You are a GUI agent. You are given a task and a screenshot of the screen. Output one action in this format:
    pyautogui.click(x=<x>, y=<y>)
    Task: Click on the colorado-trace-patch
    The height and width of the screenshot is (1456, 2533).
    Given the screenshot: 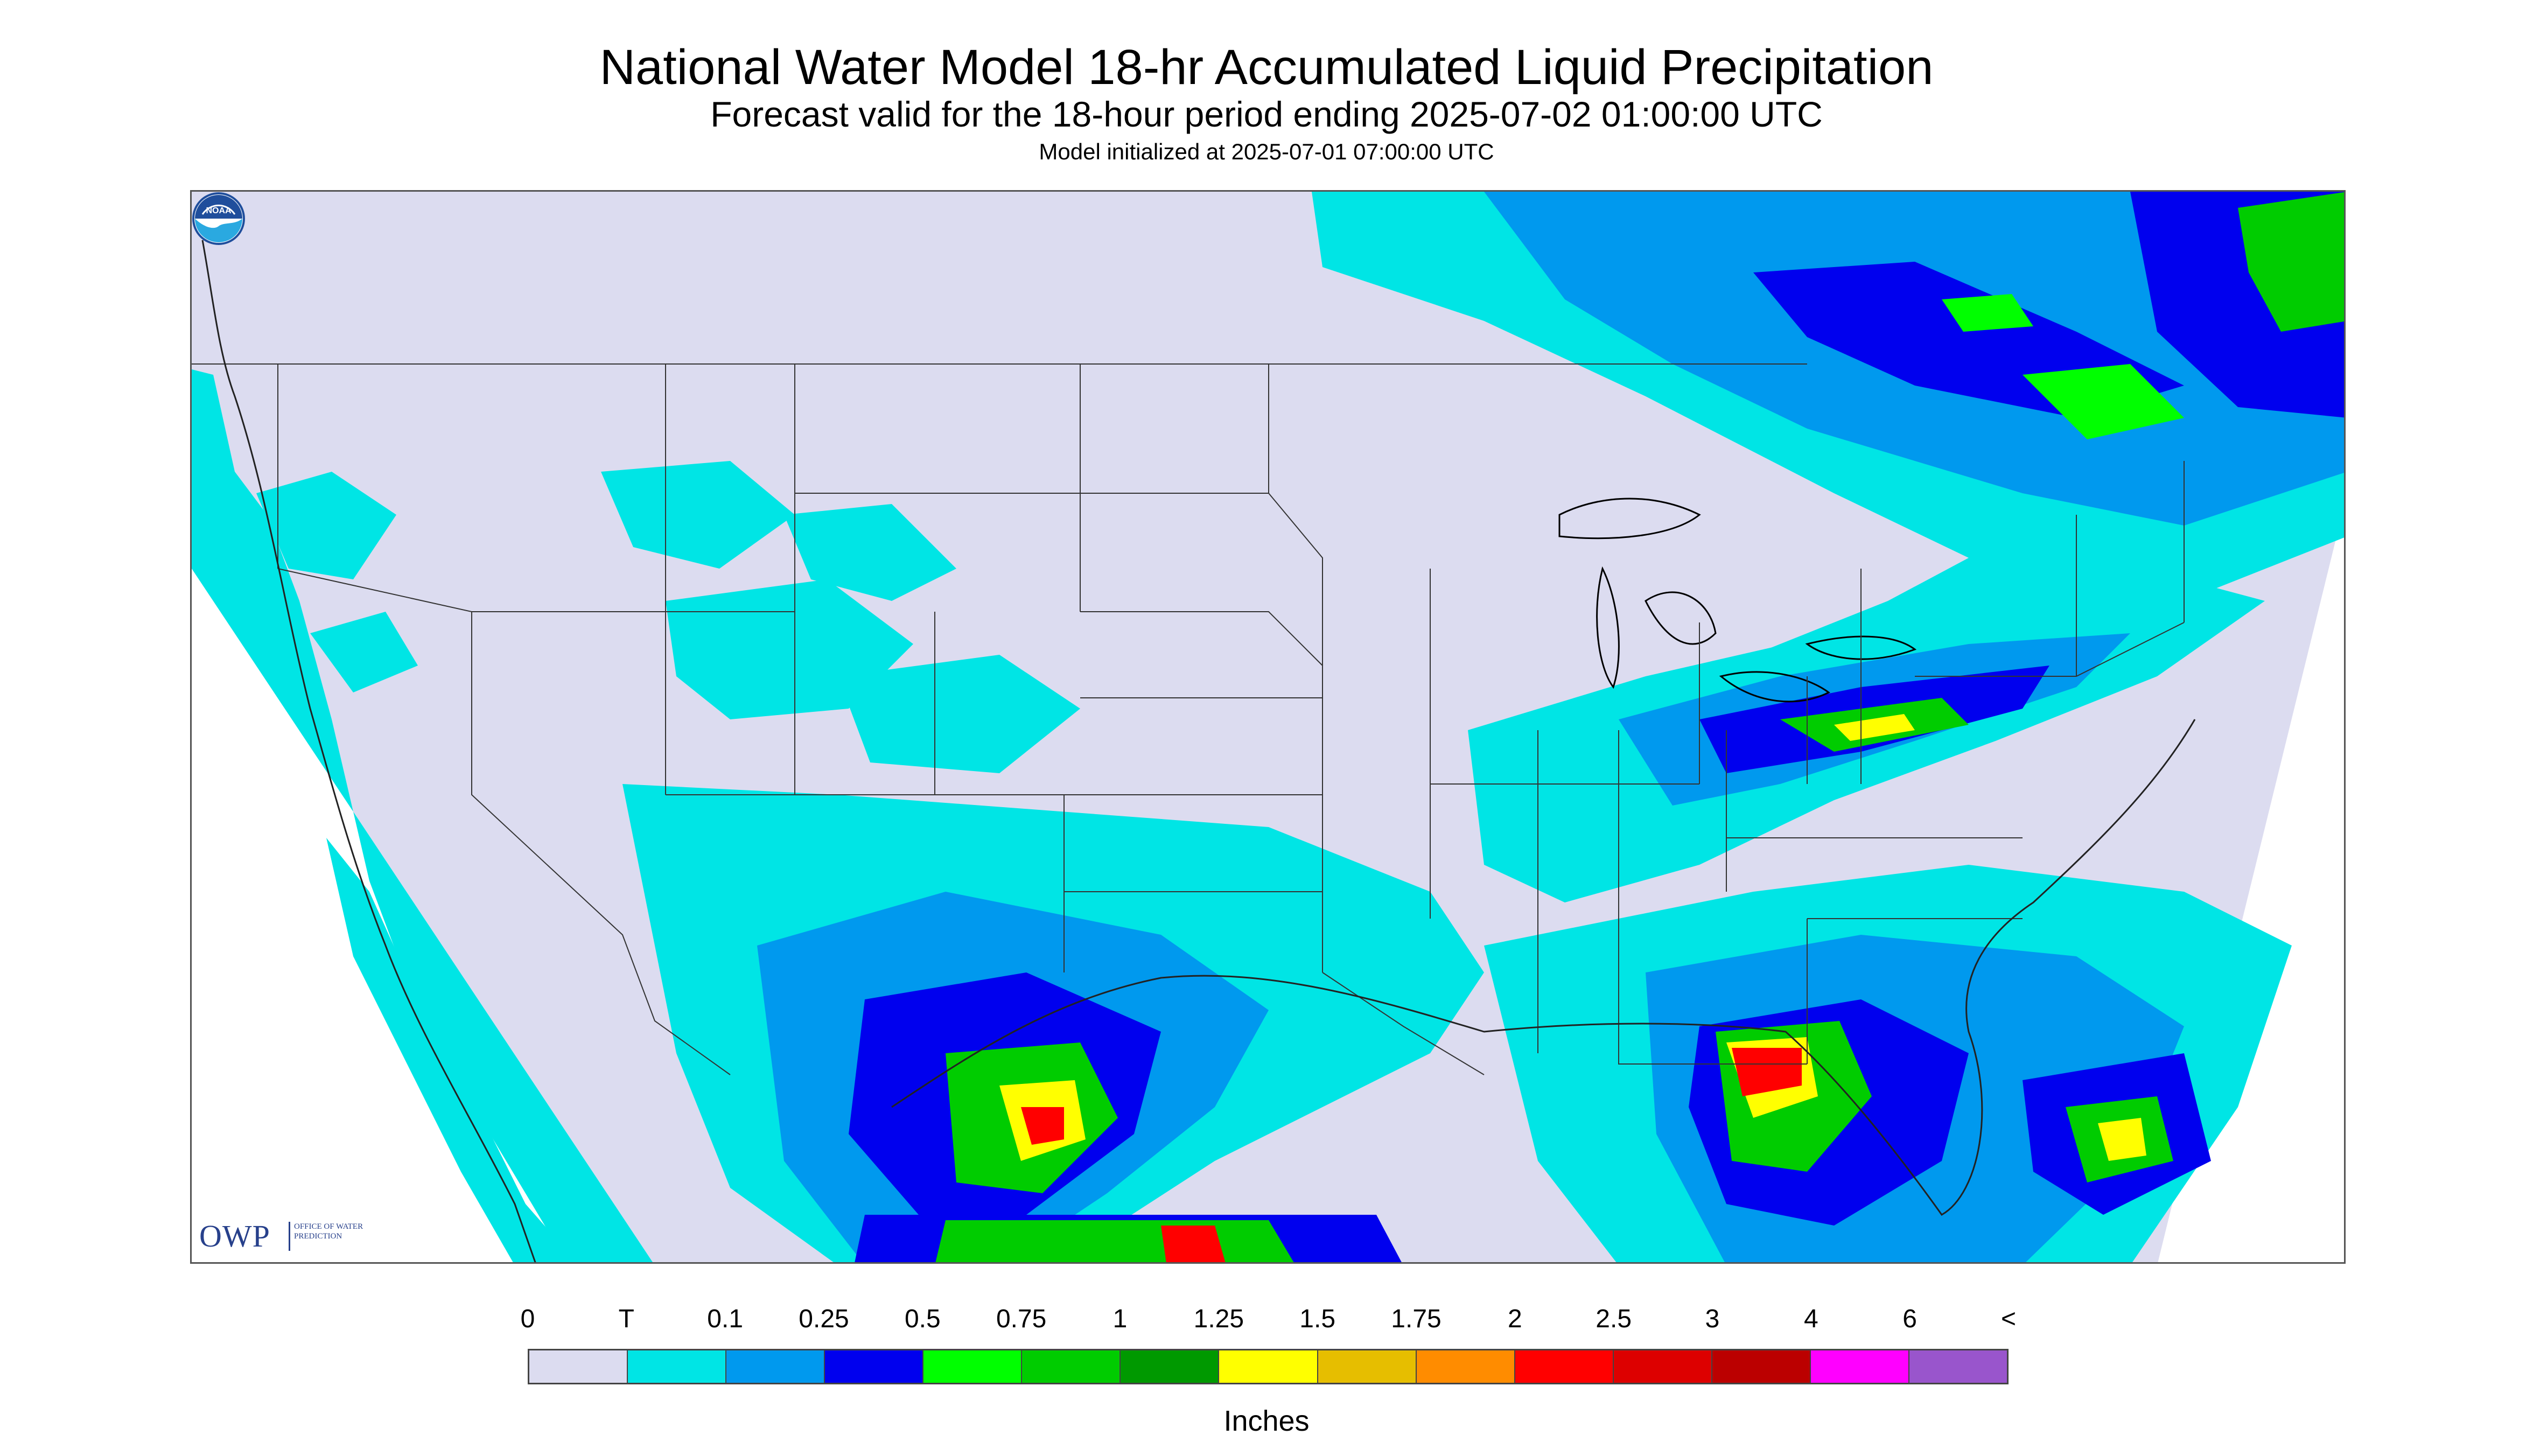 What is the action you would take?
    pyautogui.click(x=959, y=714)
    